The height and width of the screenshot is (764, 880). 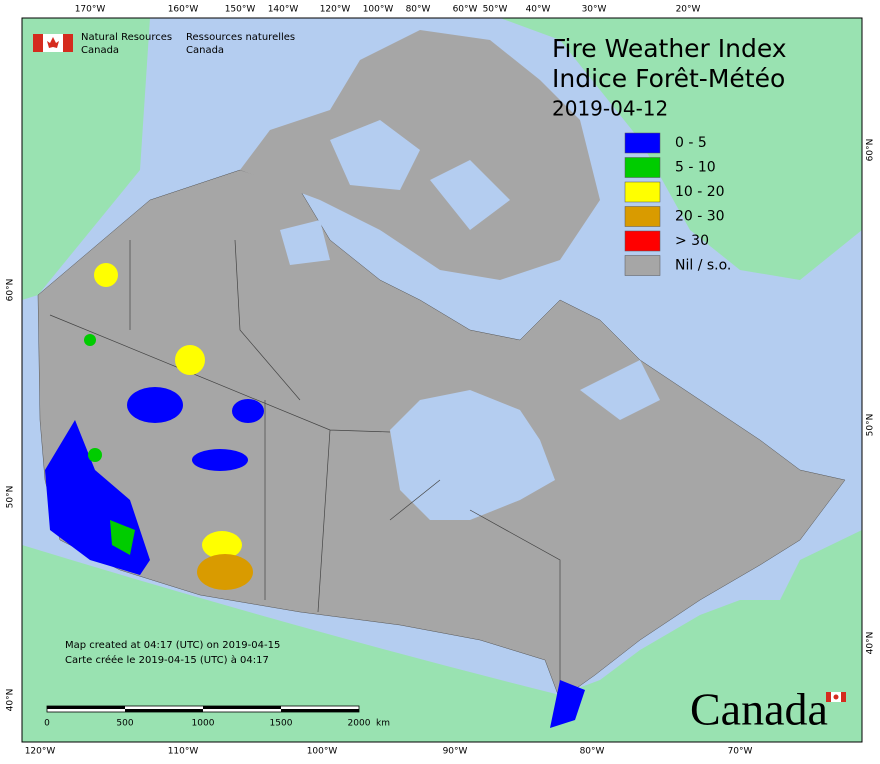 I want to click on scale-bar: 0 500 1000 1500 2000 km, so click(x=217, y=717).